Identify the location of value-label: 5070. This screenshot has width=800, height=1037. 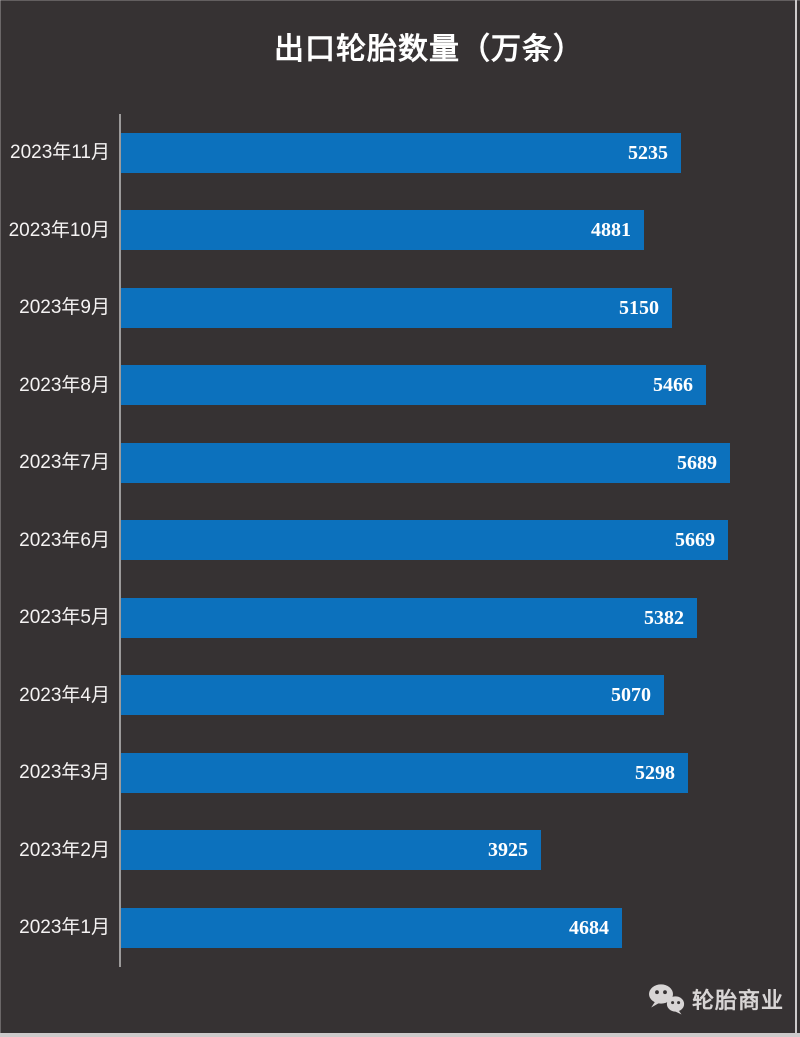
(631, 695).